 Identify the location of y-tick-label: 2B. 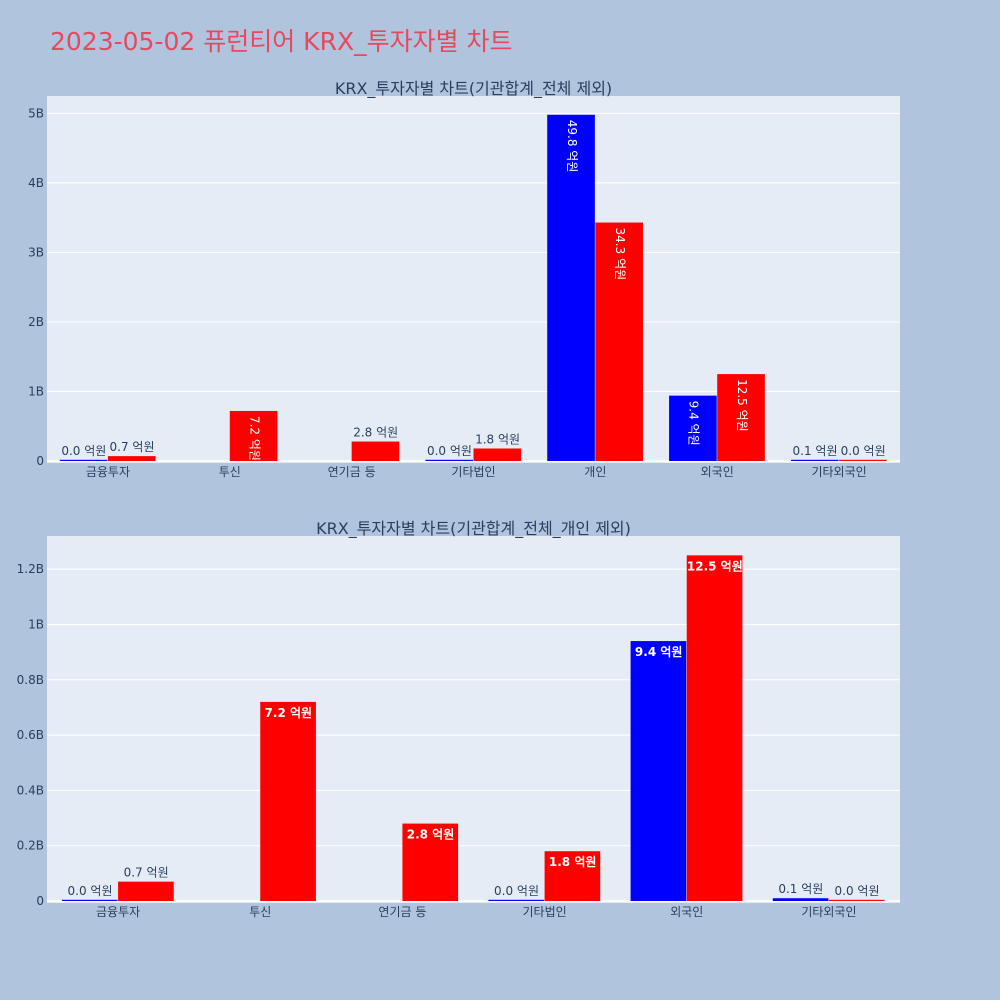
(36, 322).